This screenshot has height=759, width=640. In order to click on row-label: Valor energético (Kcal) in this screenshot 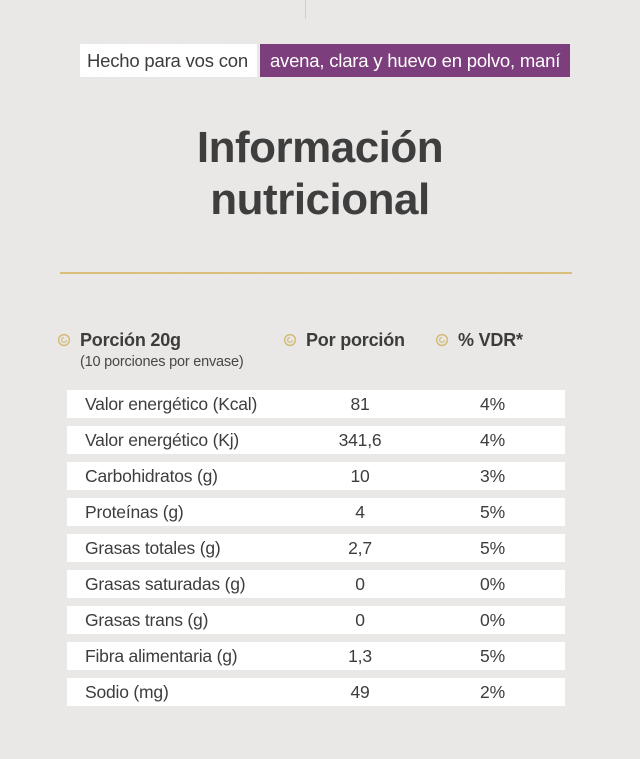, I will do `click(171, 403)`.